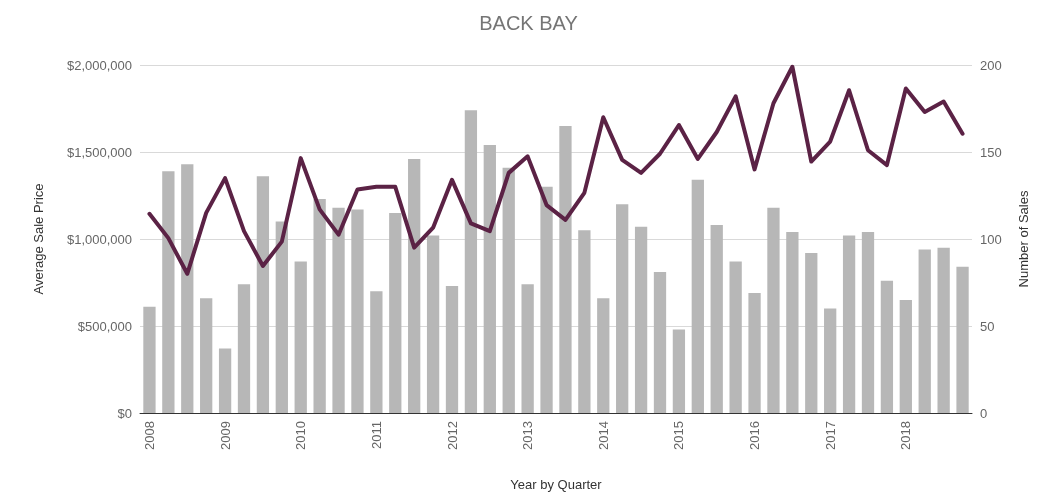  Describe the element at coordinates (225, 435) in the screenshot. I see `x-tick-label: 2009` at that location.